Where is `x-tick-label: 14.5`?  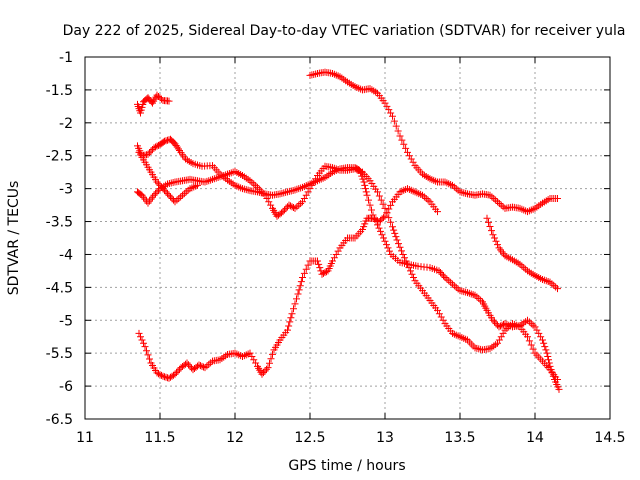
x-tick-label: 14.5 is located at coordinates (609, 438).